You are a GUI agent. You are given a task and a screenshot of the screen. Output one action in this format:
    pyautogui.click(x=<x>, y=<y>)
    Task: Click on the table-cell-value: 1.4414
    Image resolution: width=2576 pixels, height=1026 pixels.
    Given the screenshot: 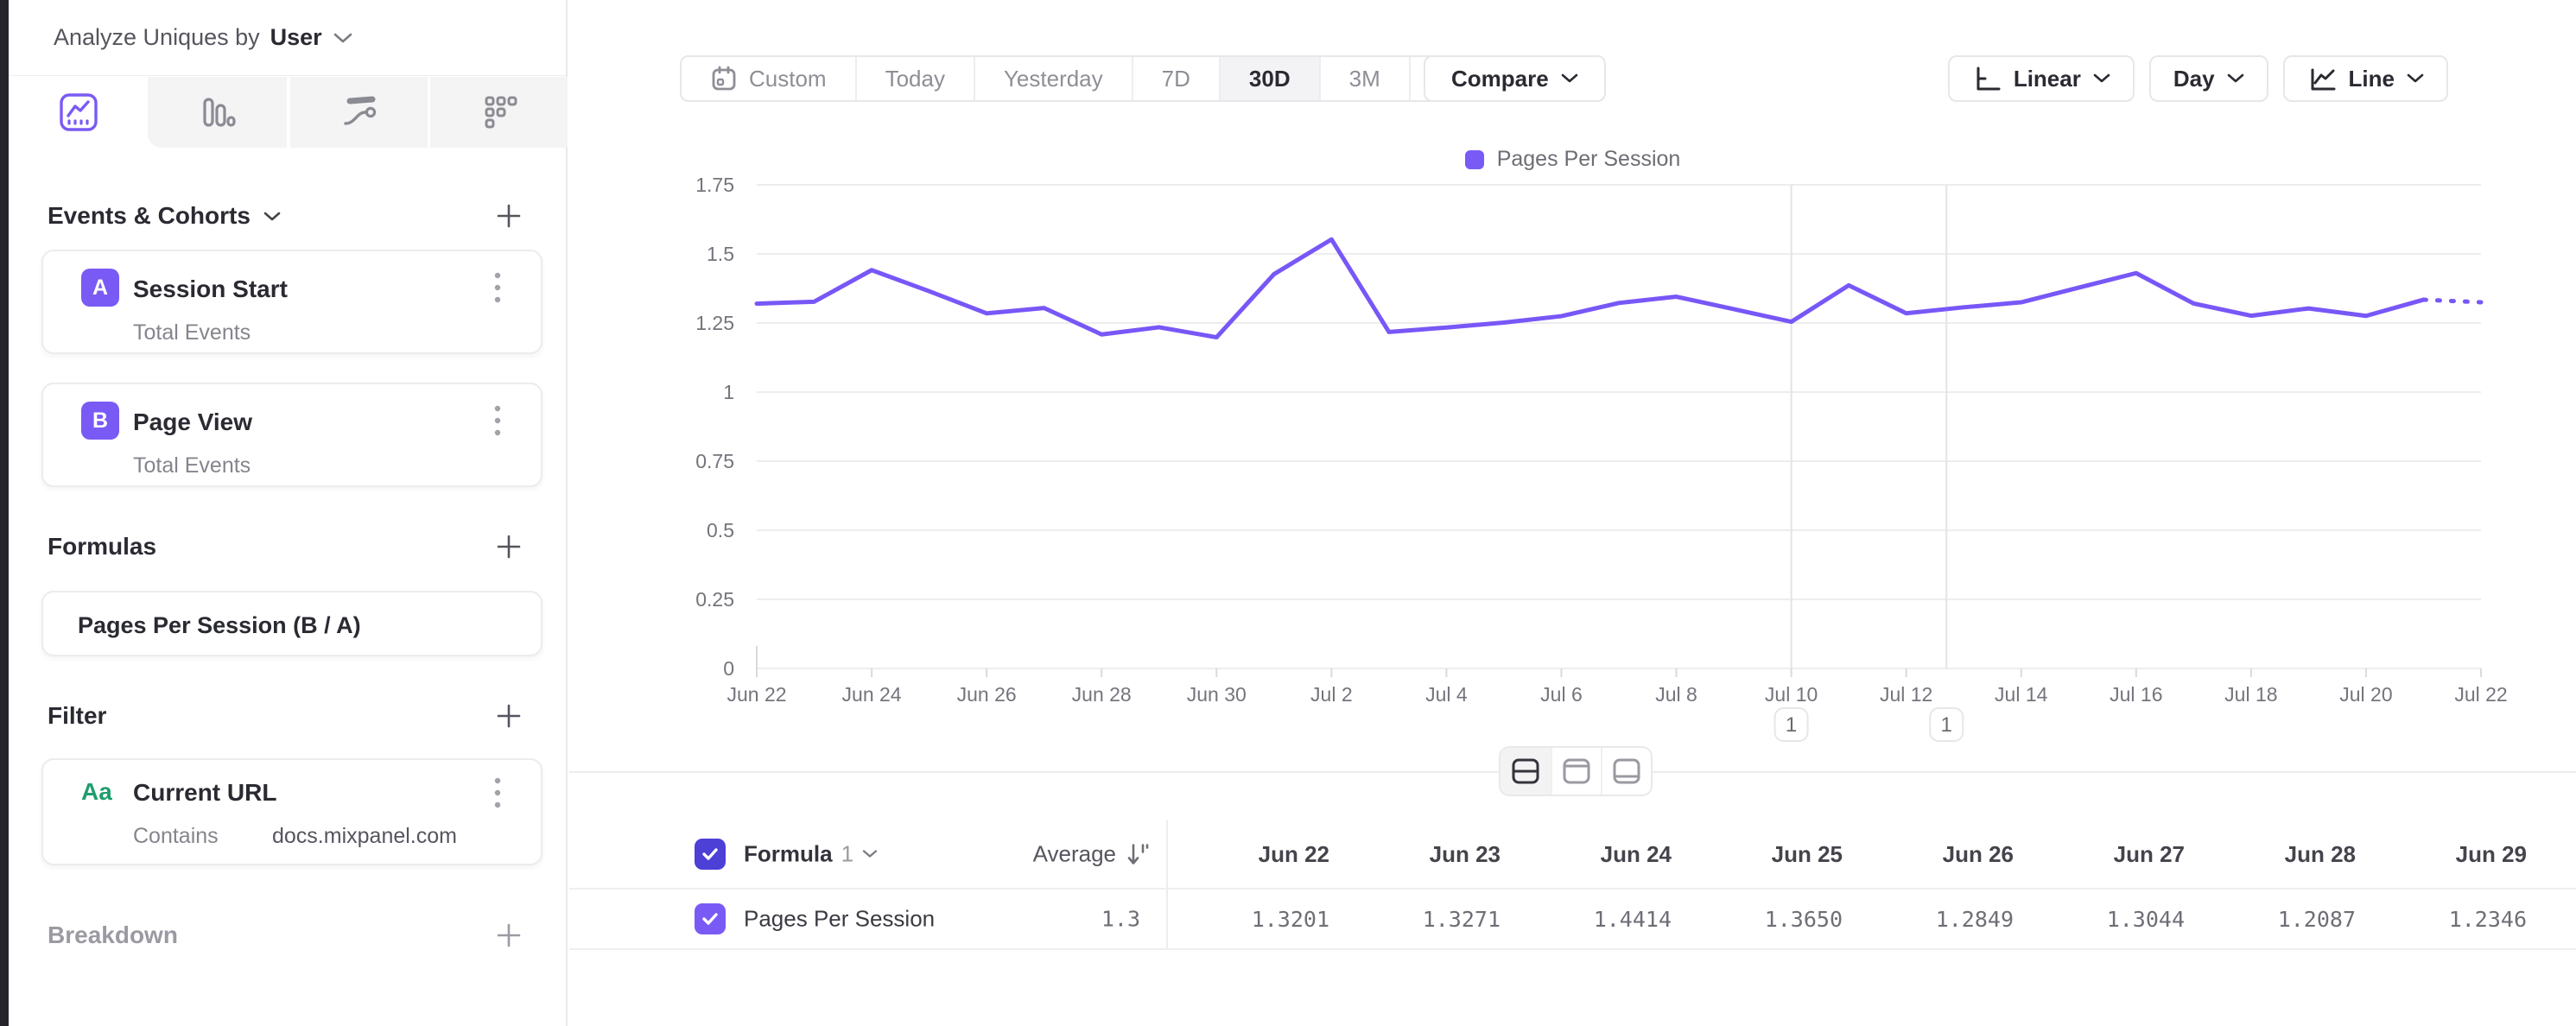 What is the action you would take?
    pyautogui.click(x=1632, y=919)
    